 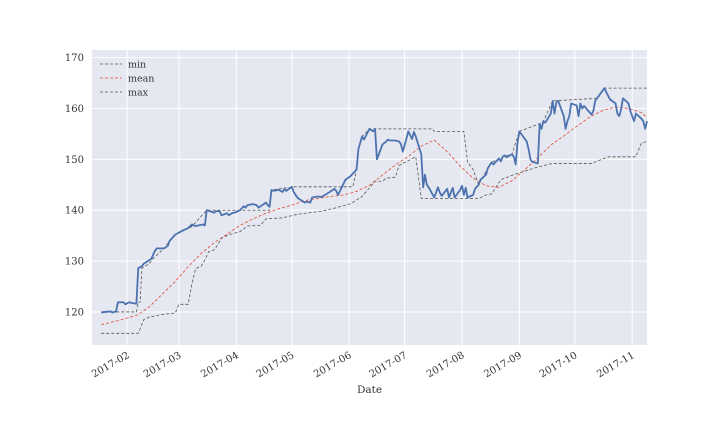 What do you see at coordinates (332, 365) in the screenshot?
I see `x-tick-label: 2017-06` at bounding box center [332, 365].